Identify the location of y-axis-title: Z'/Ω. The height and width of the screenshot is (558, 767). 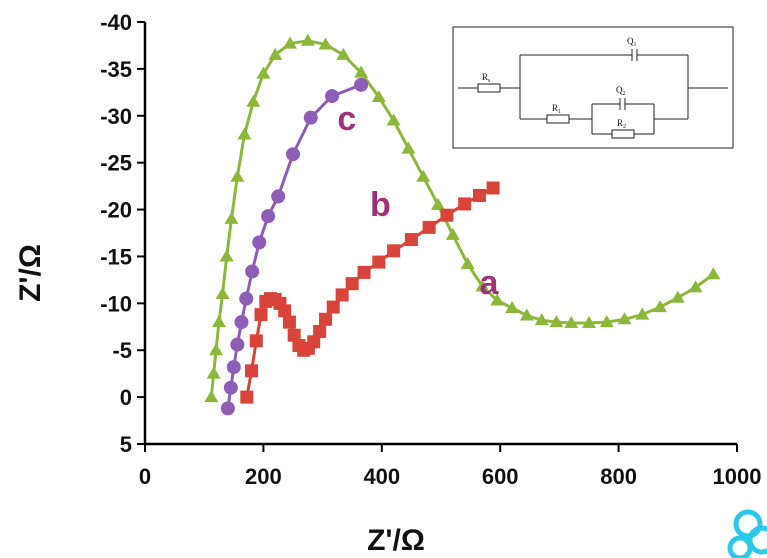
(30, 273).